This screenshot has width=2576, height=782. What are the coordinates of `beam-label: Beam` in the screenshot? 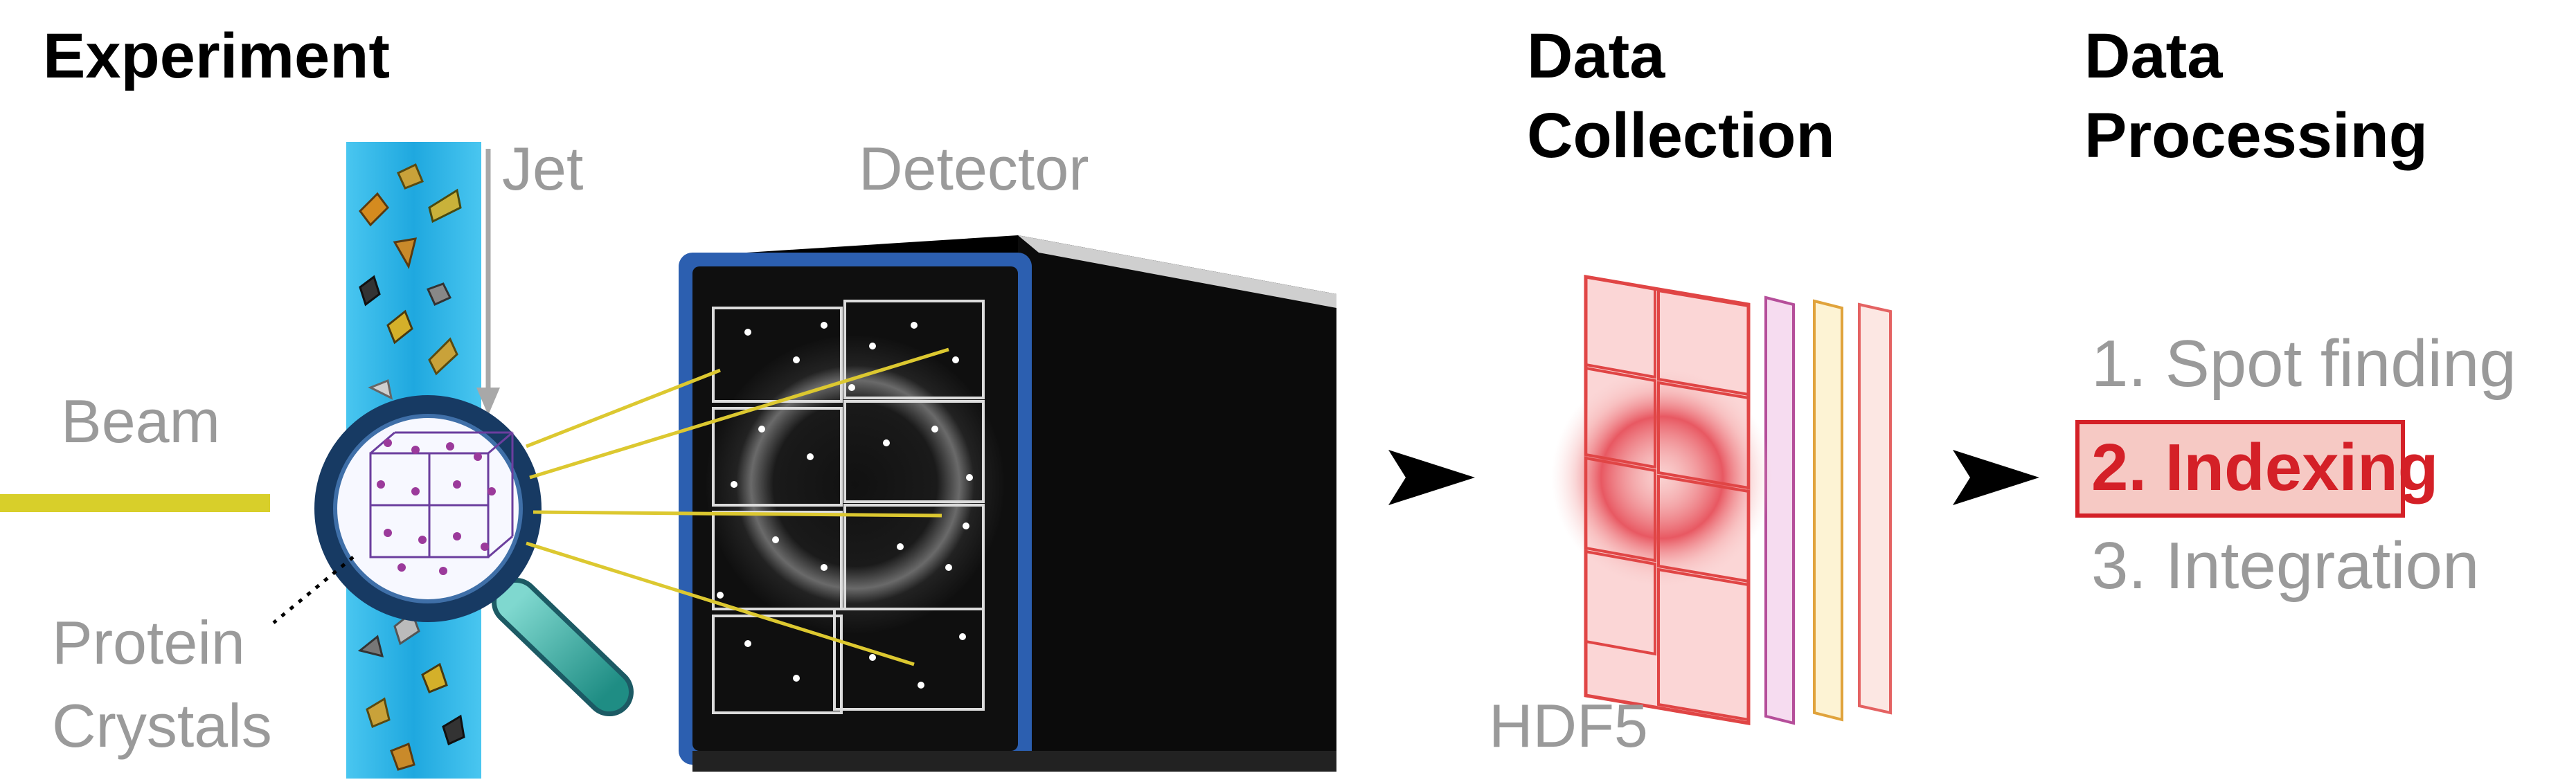 It's located at (140, 421).